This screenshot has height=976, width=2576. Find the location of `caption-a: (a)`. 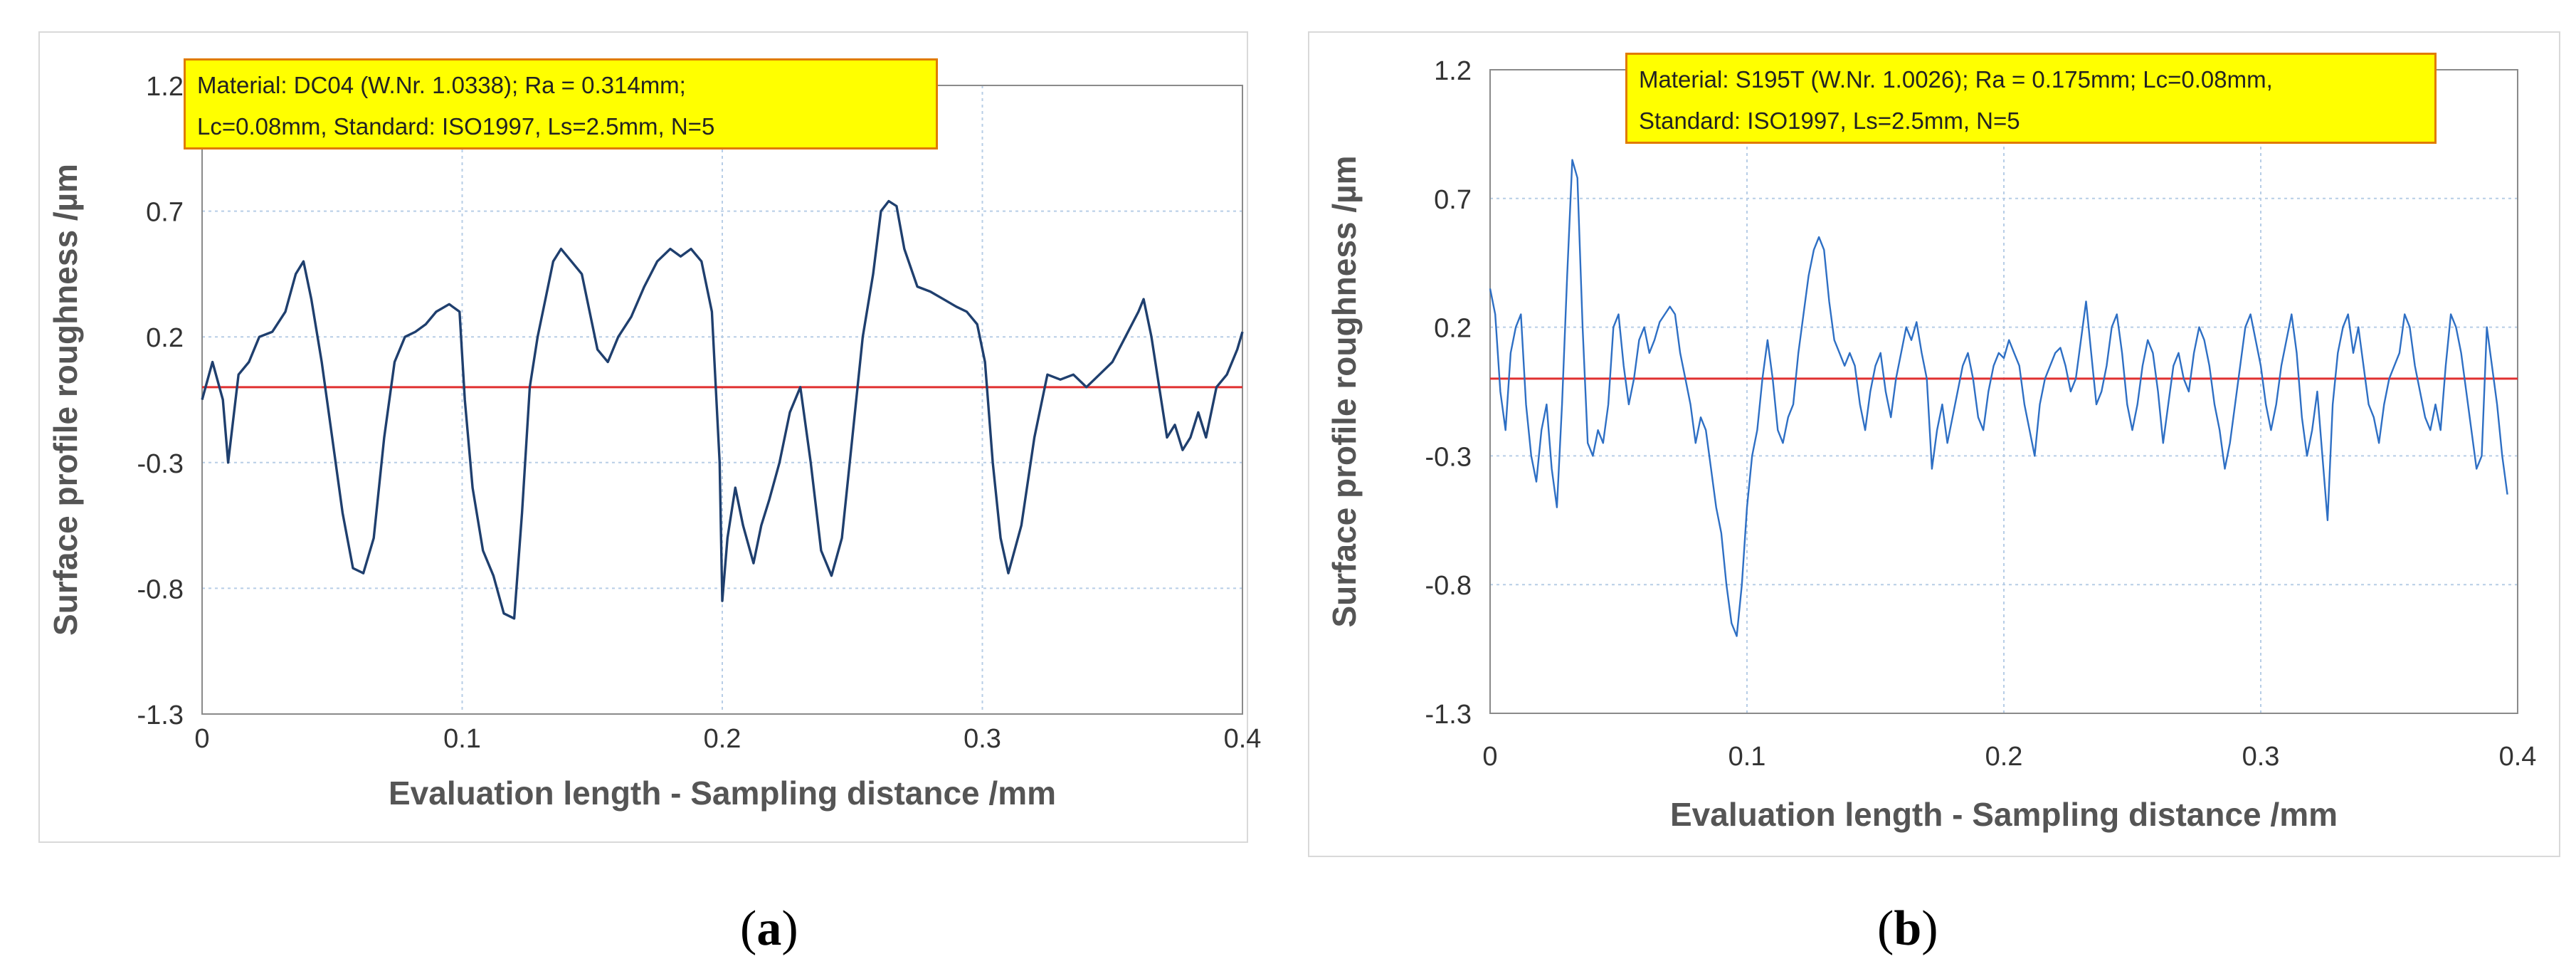

caption-a: (a) is located at coordinates (769, 928).